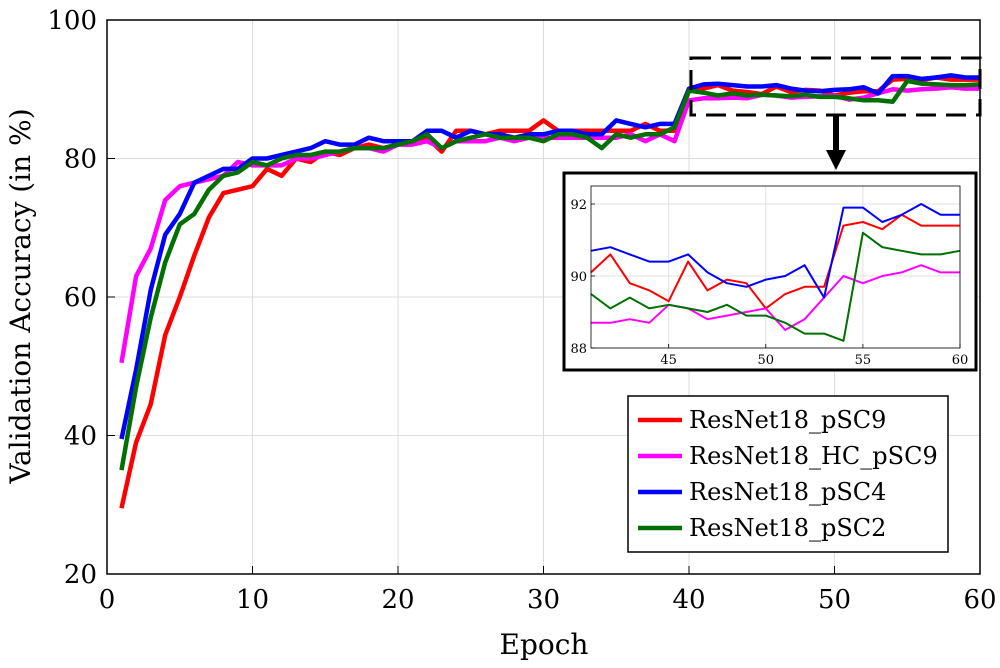 The image size is (1000, 668). I want to click on legend-label: ResNet18_pSC2, so click(787, 528).